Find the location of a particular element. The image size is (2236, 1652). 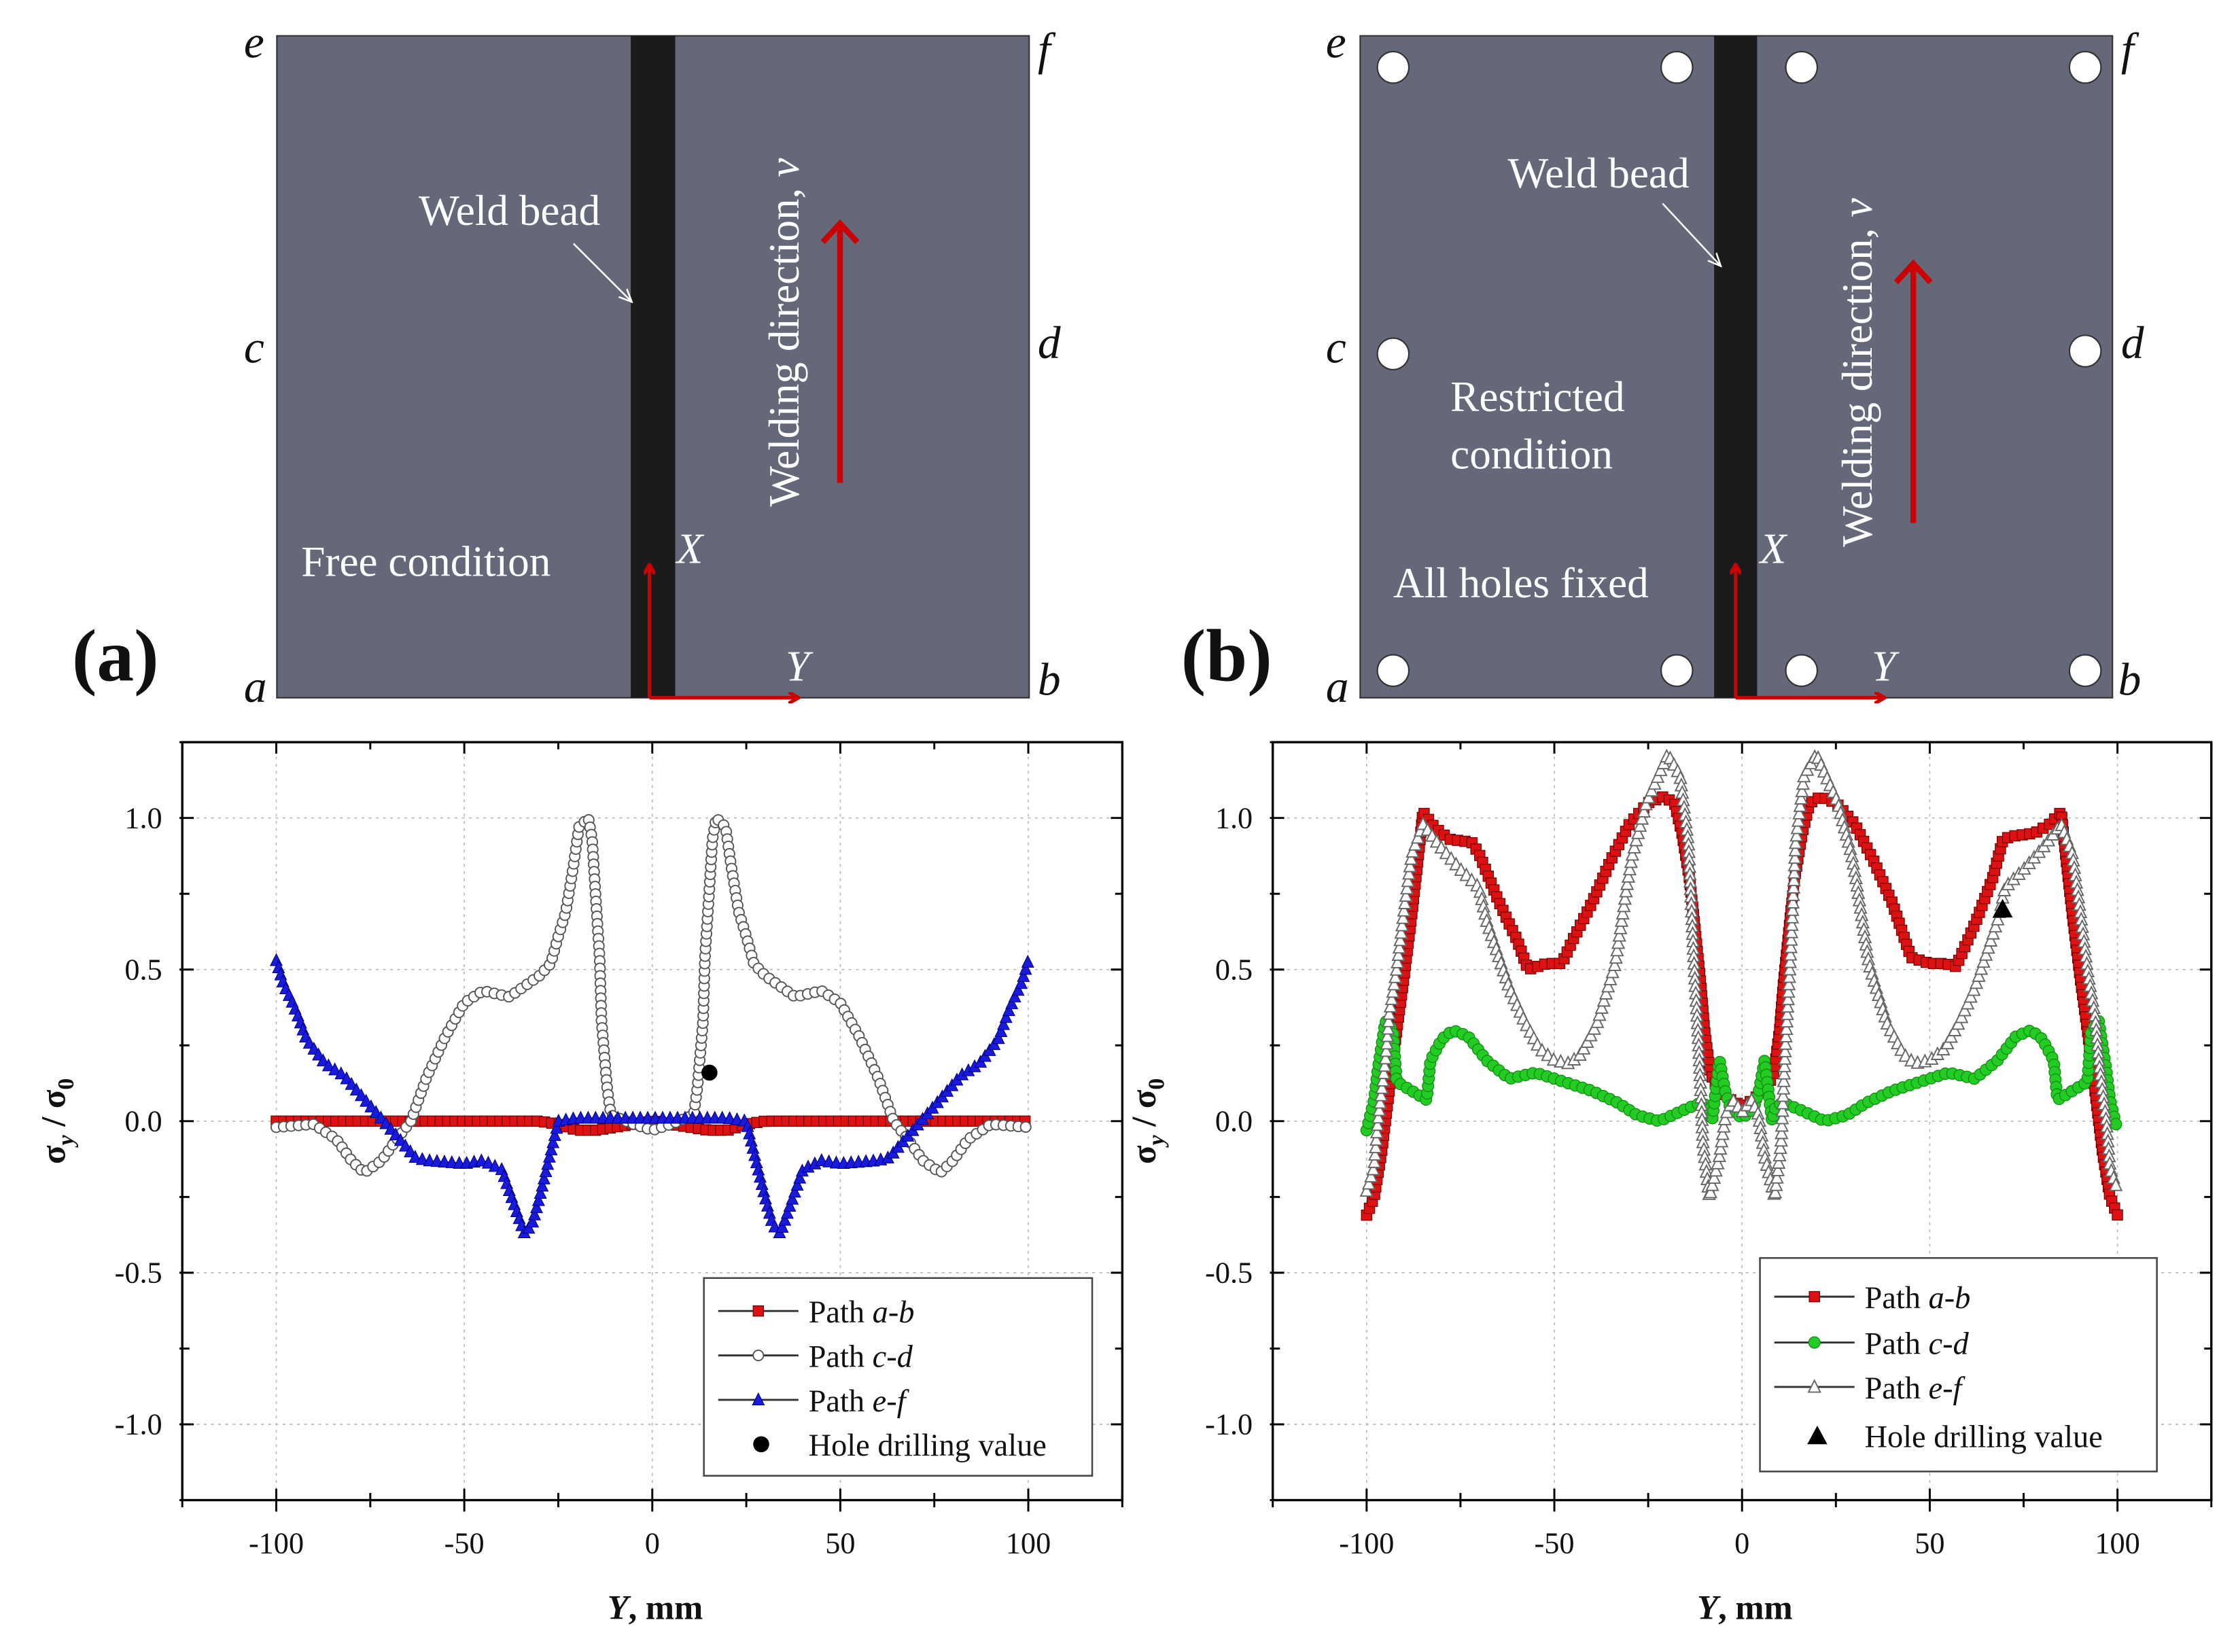

panel-tag-b: (b) is located at coordinates (1226, 655).